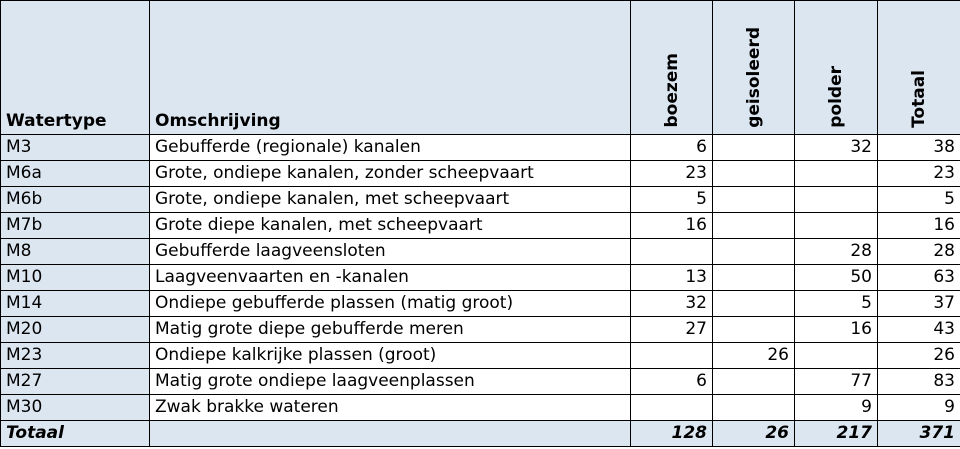 Image resolution: width=960 pixels, height=449 pixels. Describe the element at coordinates (918, 173) in the screenshot. I see `cell-totaal: 23` at that location.